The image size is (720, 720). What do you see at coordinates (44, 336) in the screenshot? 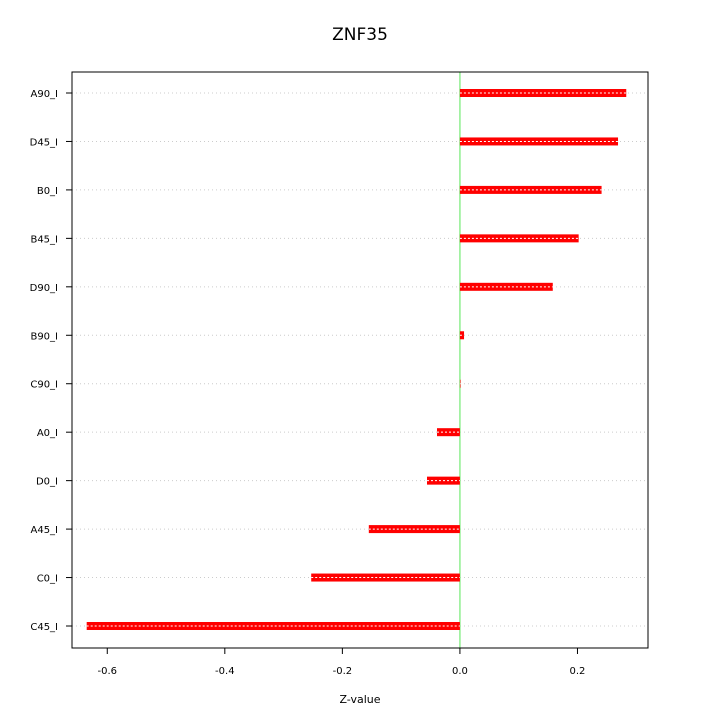
I see `y-tick-label: B90_I` at bounding box center [44, 336].